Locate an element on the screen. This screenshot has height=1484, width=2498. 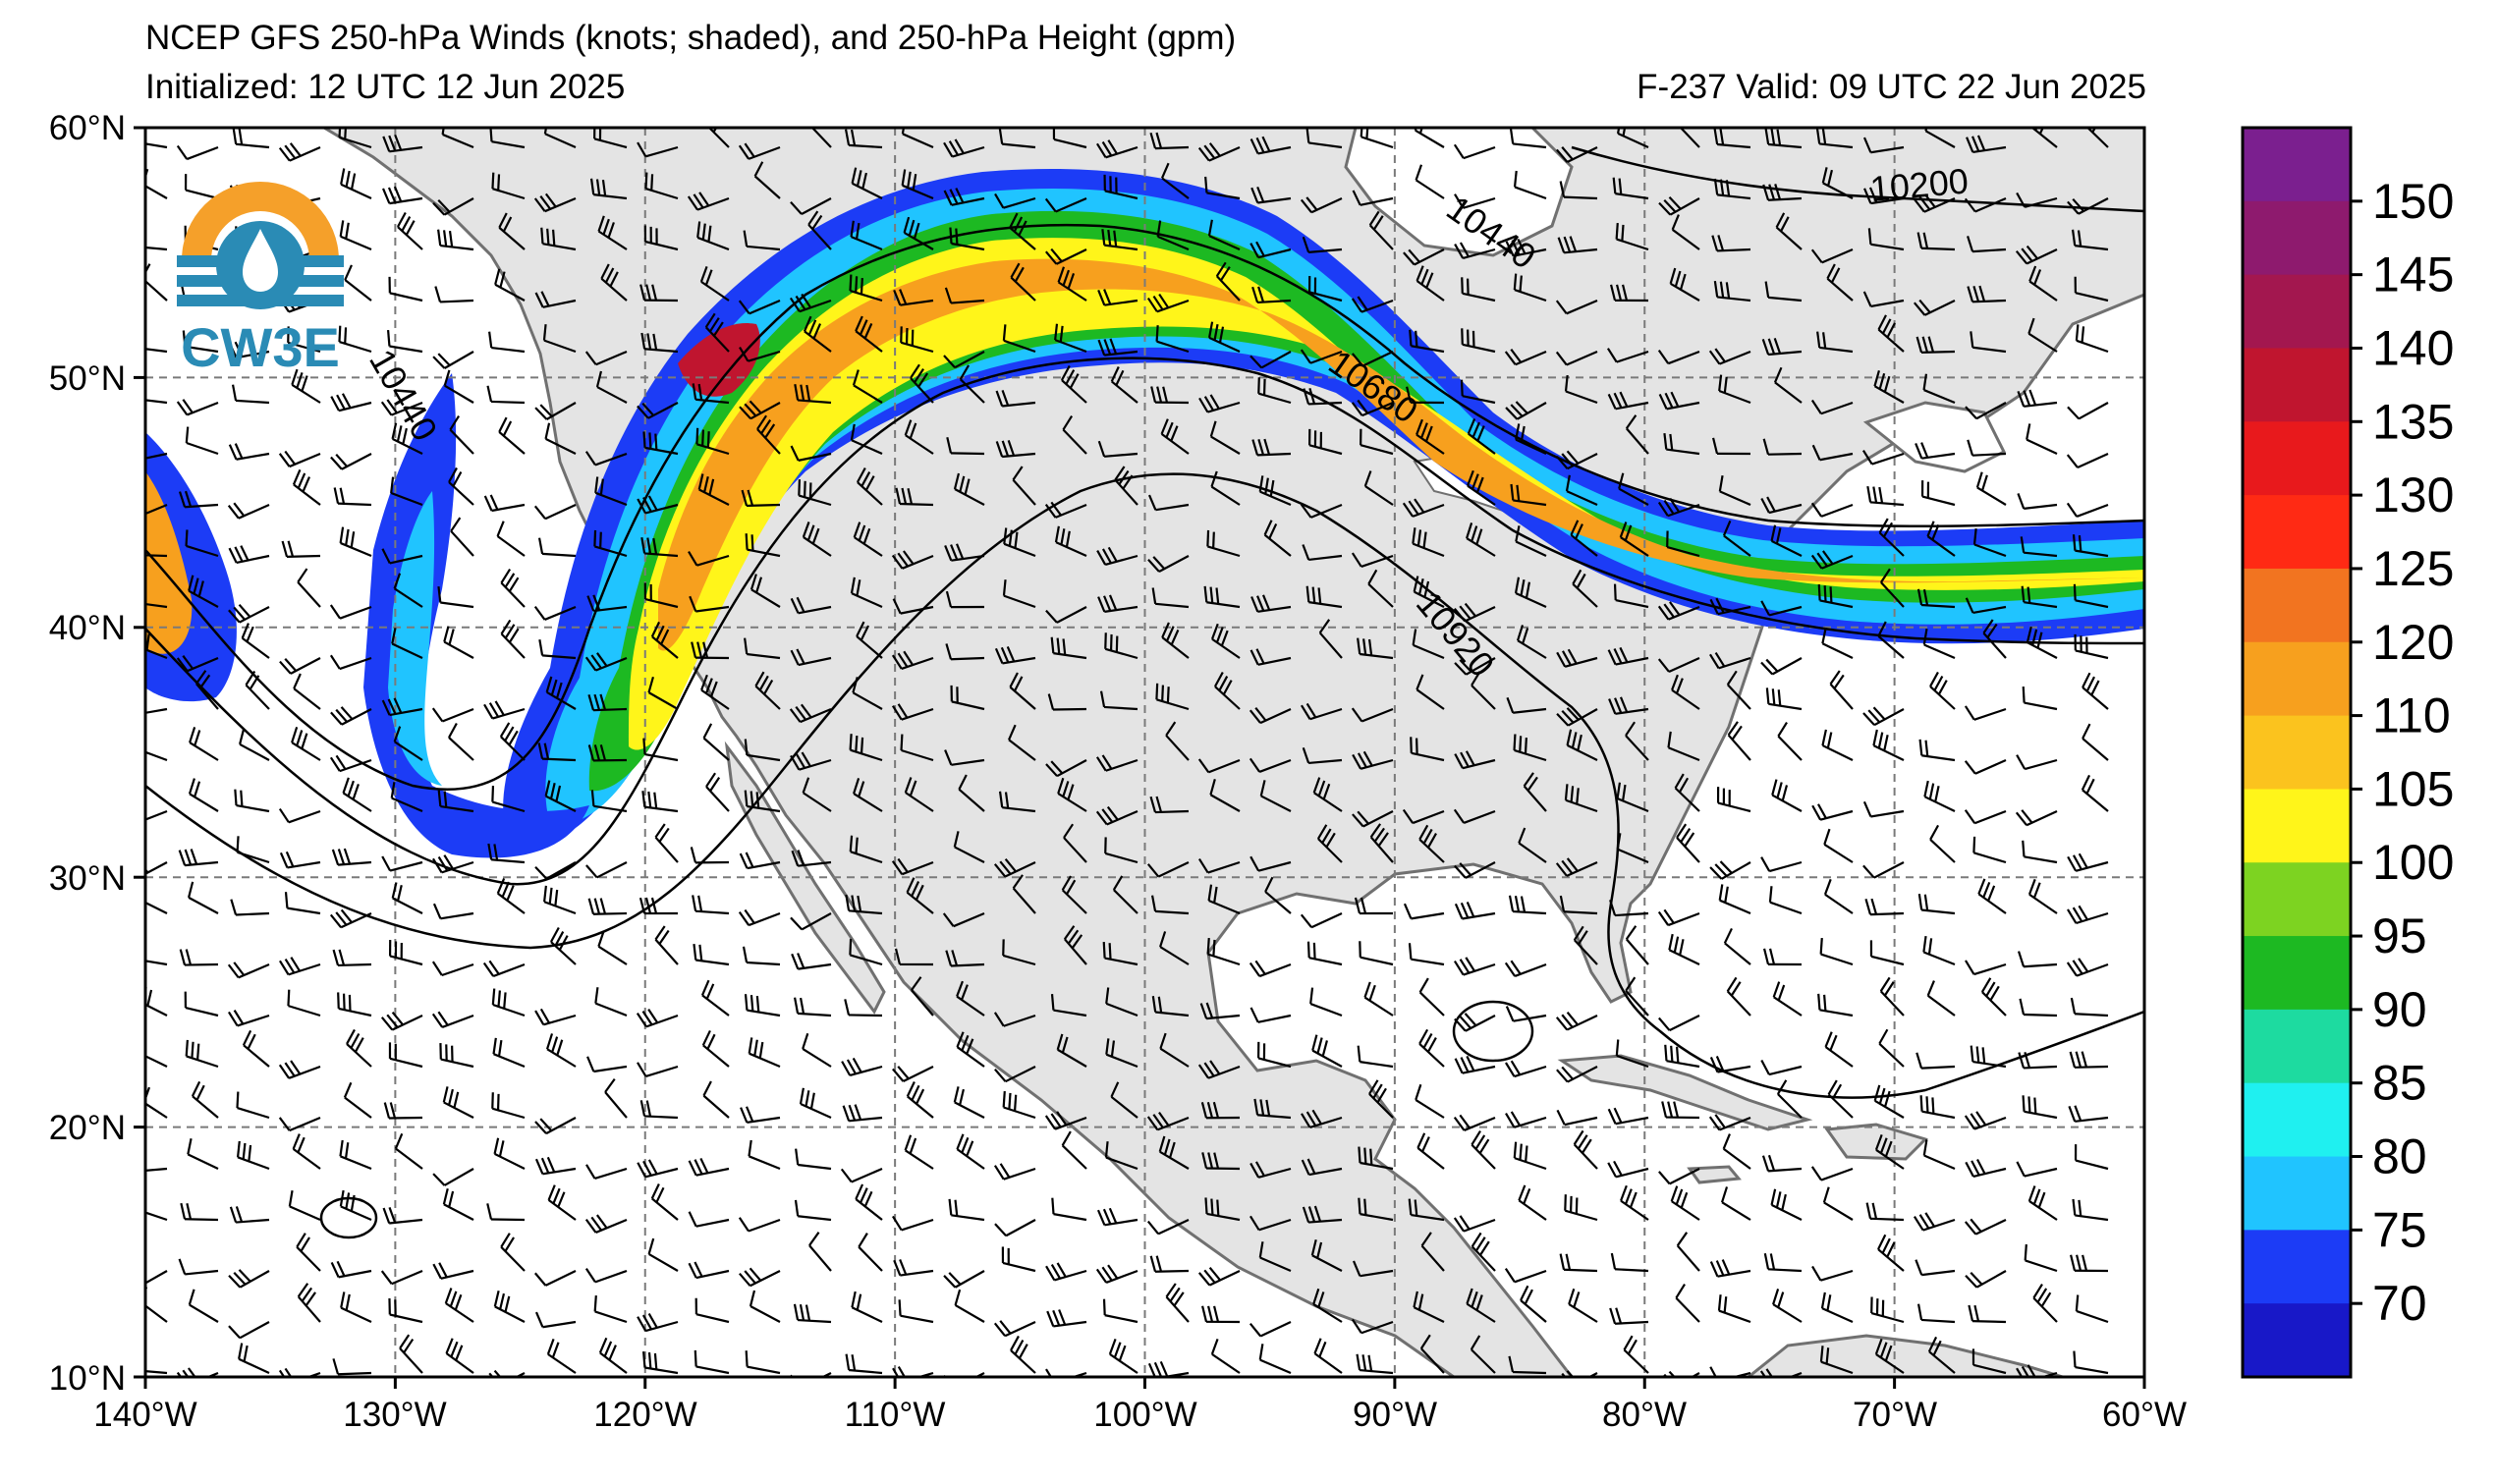
newfoundland is located at coordinates (1934, 437).